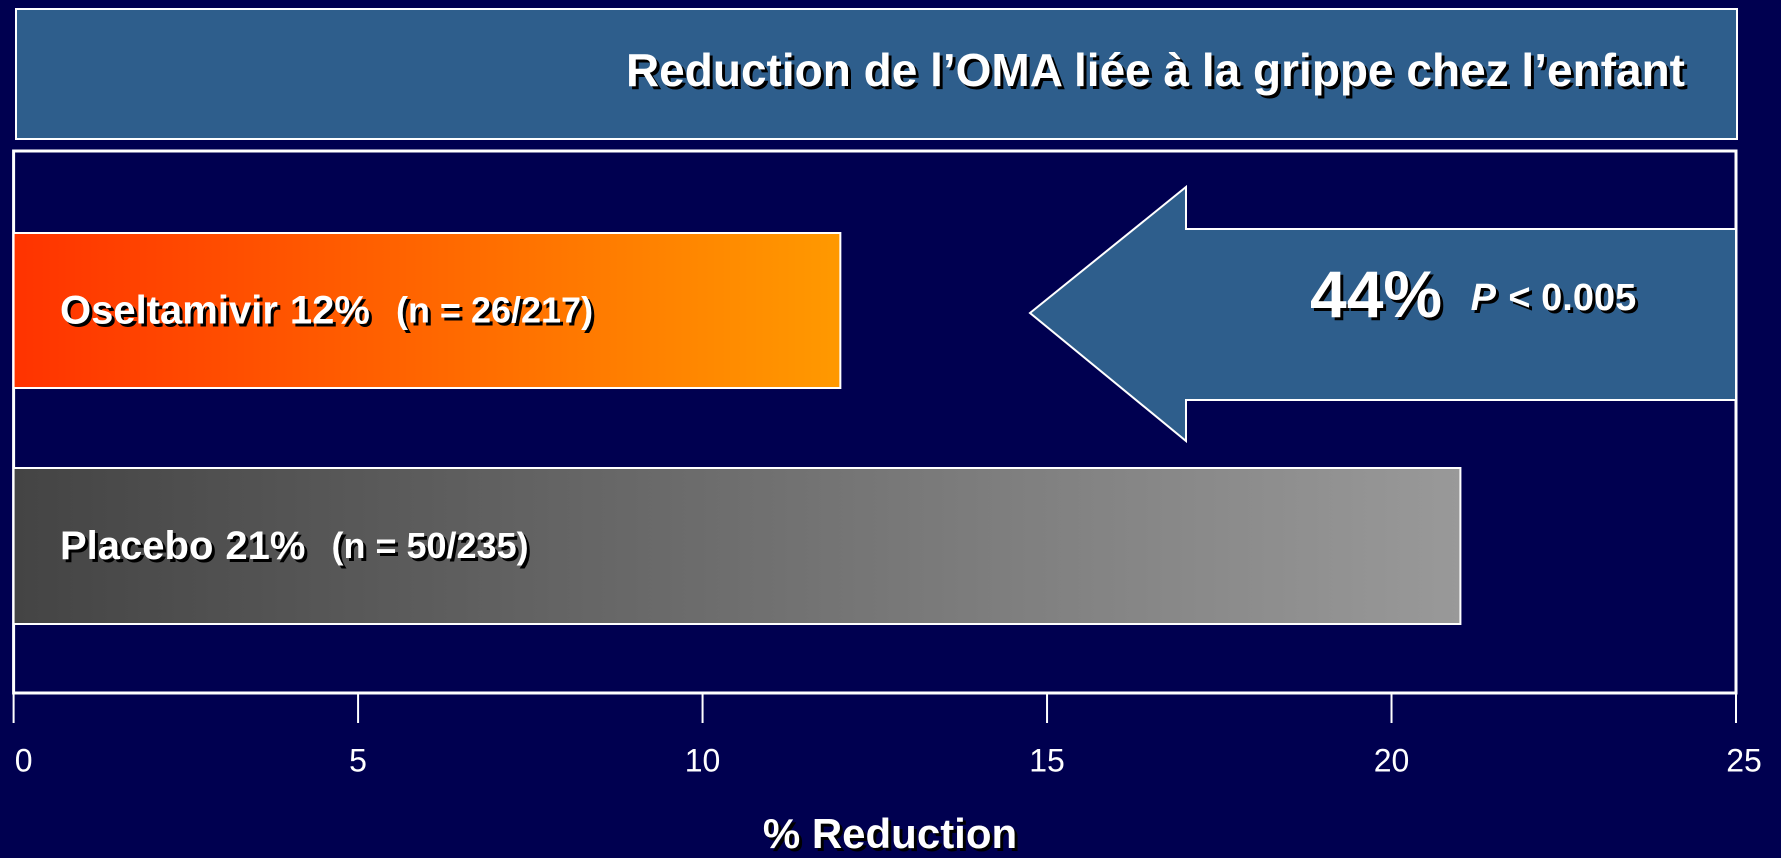 The image size is (1781, 858). Describe the element at coordinates (1376, 294) in the screenshot. I see `annotation-value: 44%` at that location.